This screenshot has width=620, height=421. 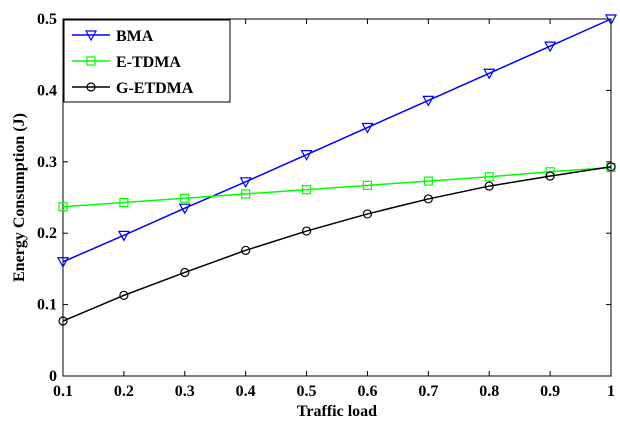 I want to click on legend-label: E-TDMA, so click(x=148, y=62).